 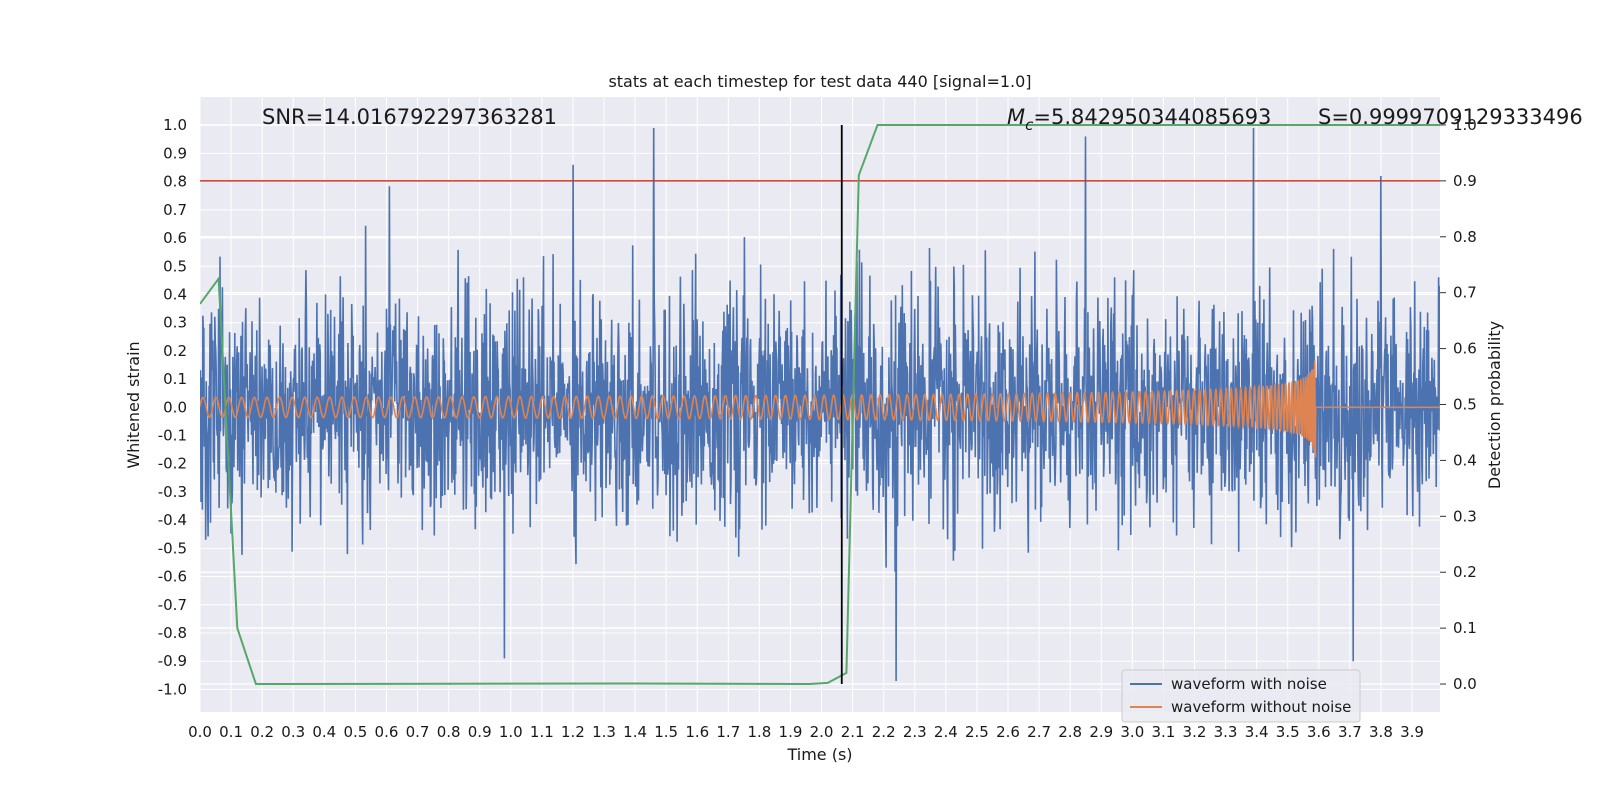 What do you see at coordinates (1494, 405) in the screenshot?
I see `y2-axis-label: Detection probability` at bounding box center [1494, 405].